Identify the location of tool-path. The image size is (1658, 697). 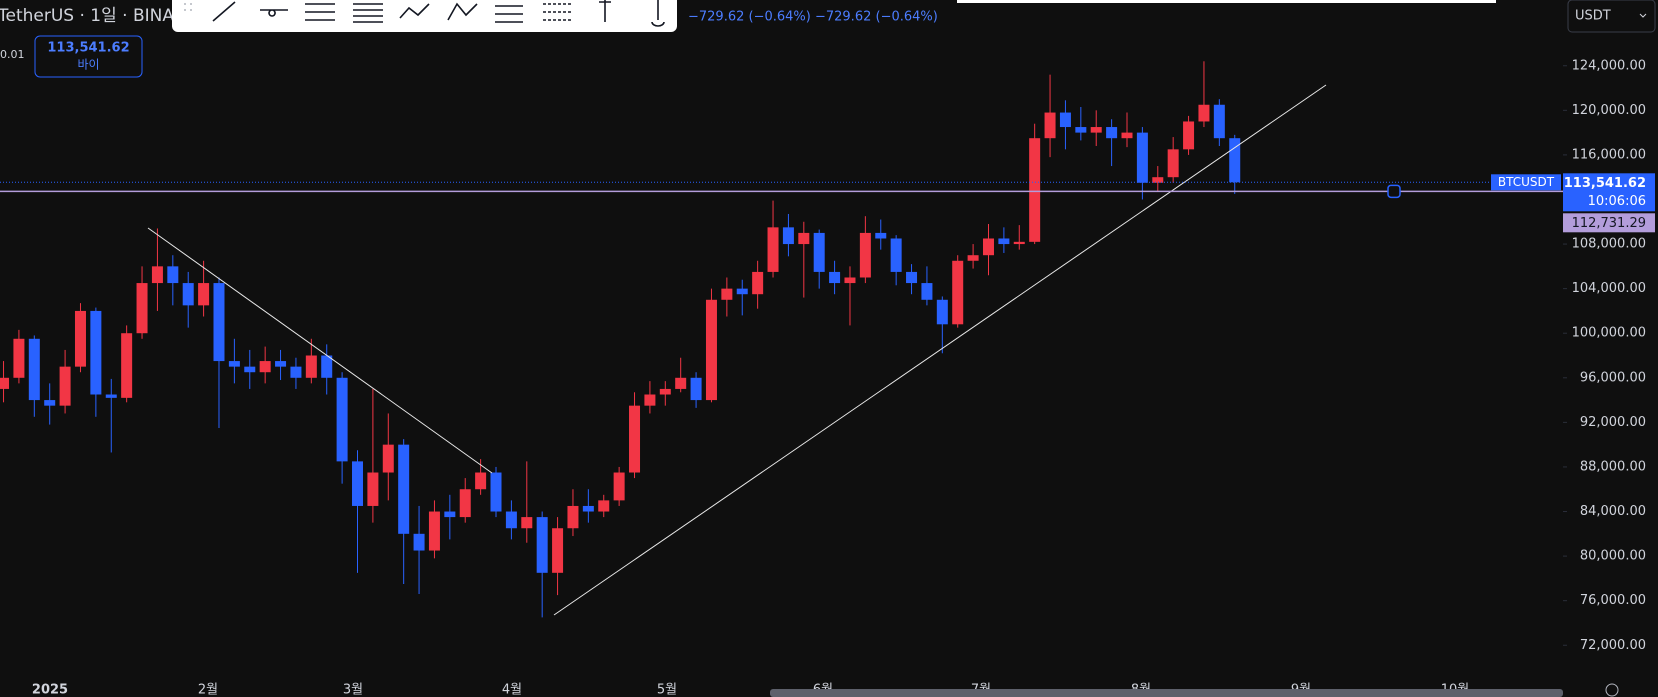
(414, 11).